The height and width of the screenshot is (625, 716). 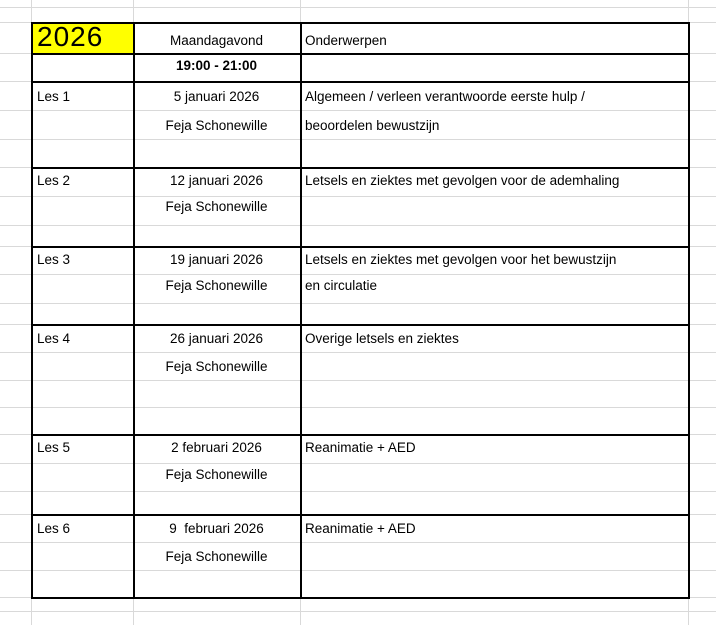 I want to click on lesson-label: Les 5, so click(x=82, y=447).